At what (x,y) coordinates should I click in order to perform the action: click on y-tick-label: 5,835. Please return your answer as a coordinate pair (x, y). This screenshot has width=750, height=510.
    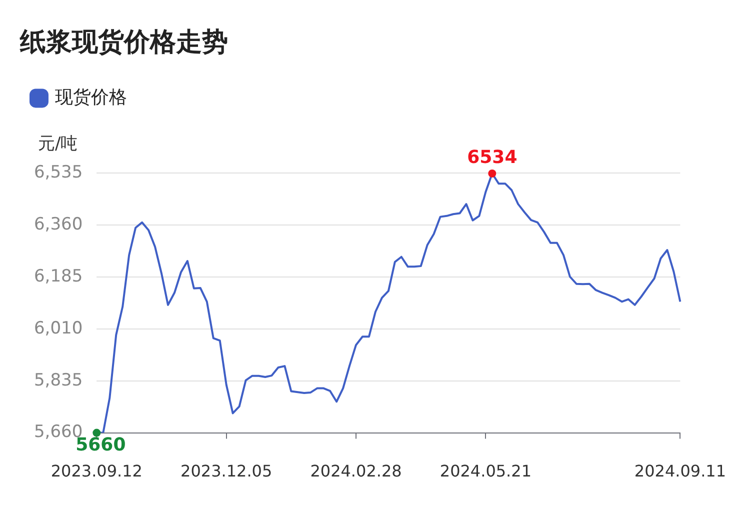
    Looking at the image, I should click on (58, 380).